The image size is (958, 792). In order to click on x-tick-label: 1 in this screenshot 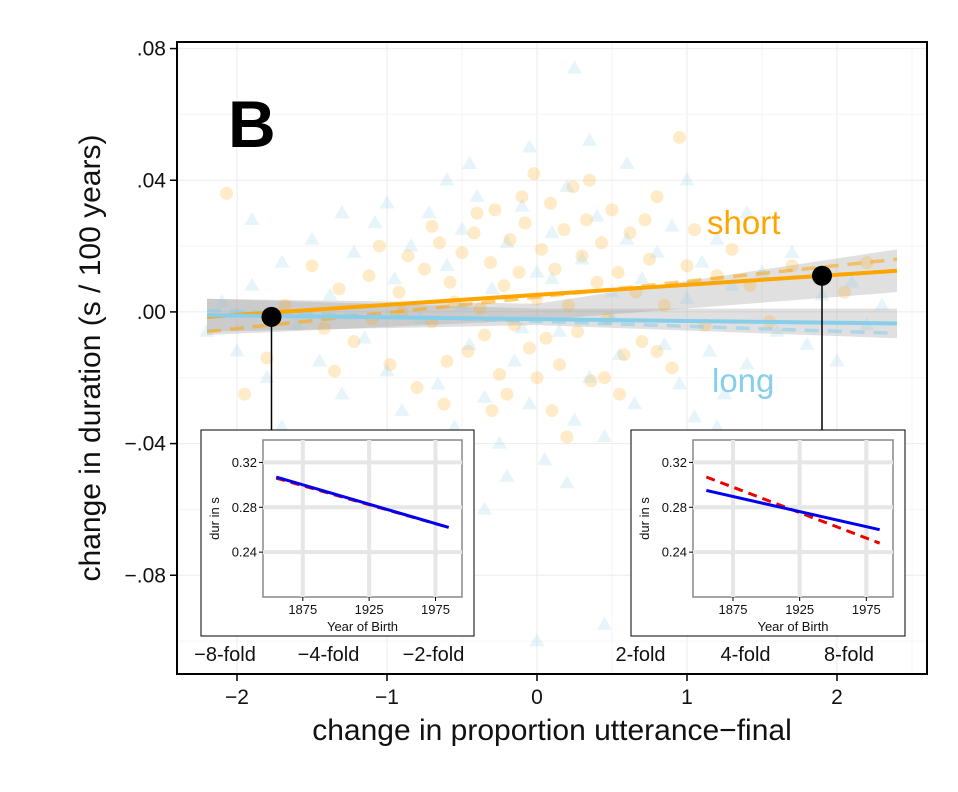, I will do `click(687, 697)`.